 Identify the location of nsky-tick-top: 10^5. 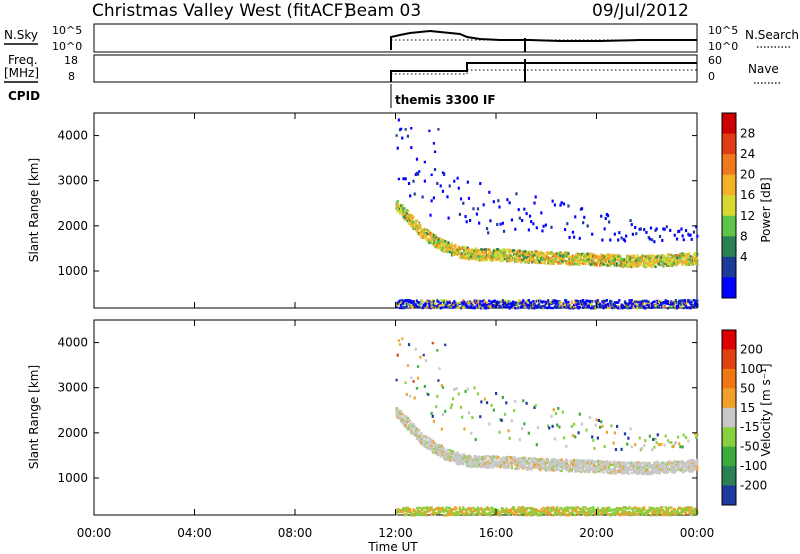
(67, 30).